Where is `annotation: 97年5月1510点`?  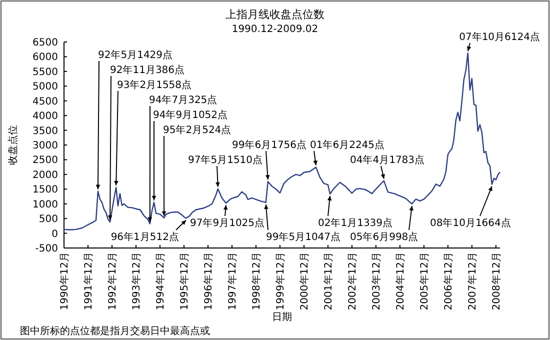 annotation: 97年5月1510点 is located at coordinates (225, 160).